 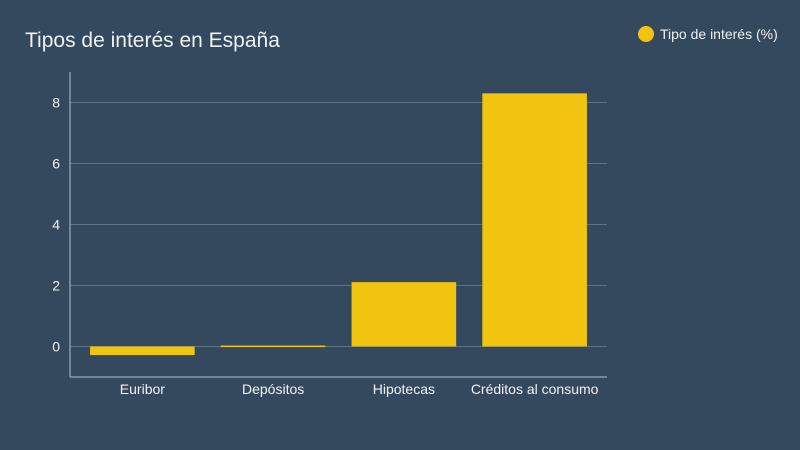 I want to click on x-tick-label: Créditos al consumo, so click(x=535, y=389).